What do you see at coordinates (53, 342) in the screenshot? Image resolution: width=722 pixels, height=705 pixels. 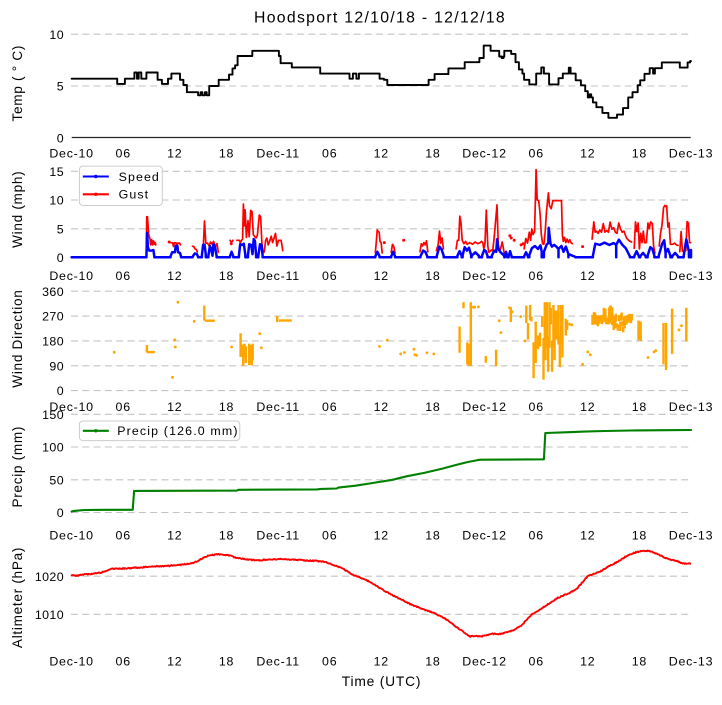 I see `svg-text: 180` at bounding box center [53, 342].